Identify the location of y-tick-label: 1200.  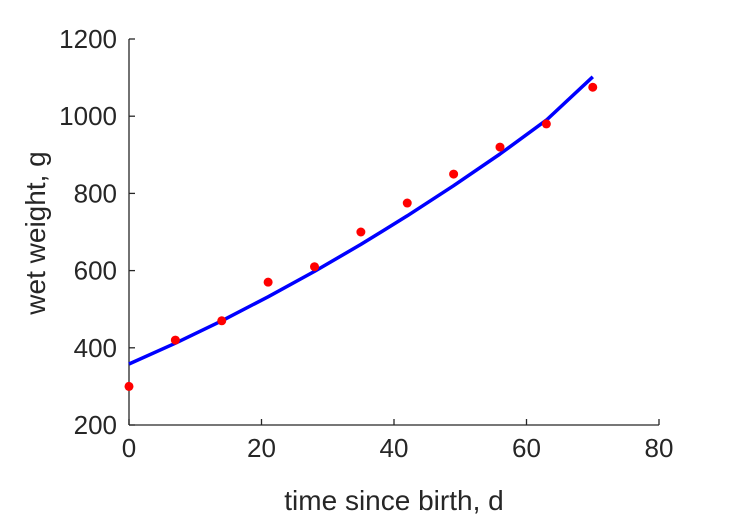
(88, 39).